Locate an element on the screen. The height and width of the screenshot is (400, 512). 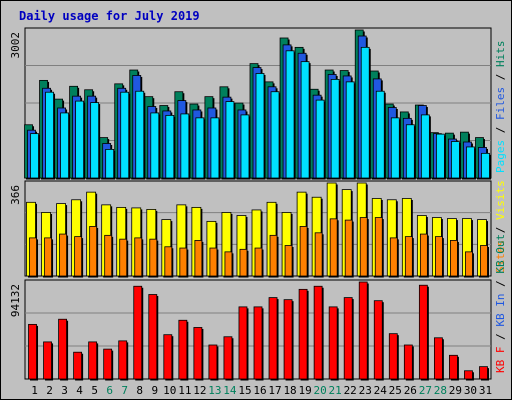
x-tick-label: 18 is located at coordinates (289, 390).